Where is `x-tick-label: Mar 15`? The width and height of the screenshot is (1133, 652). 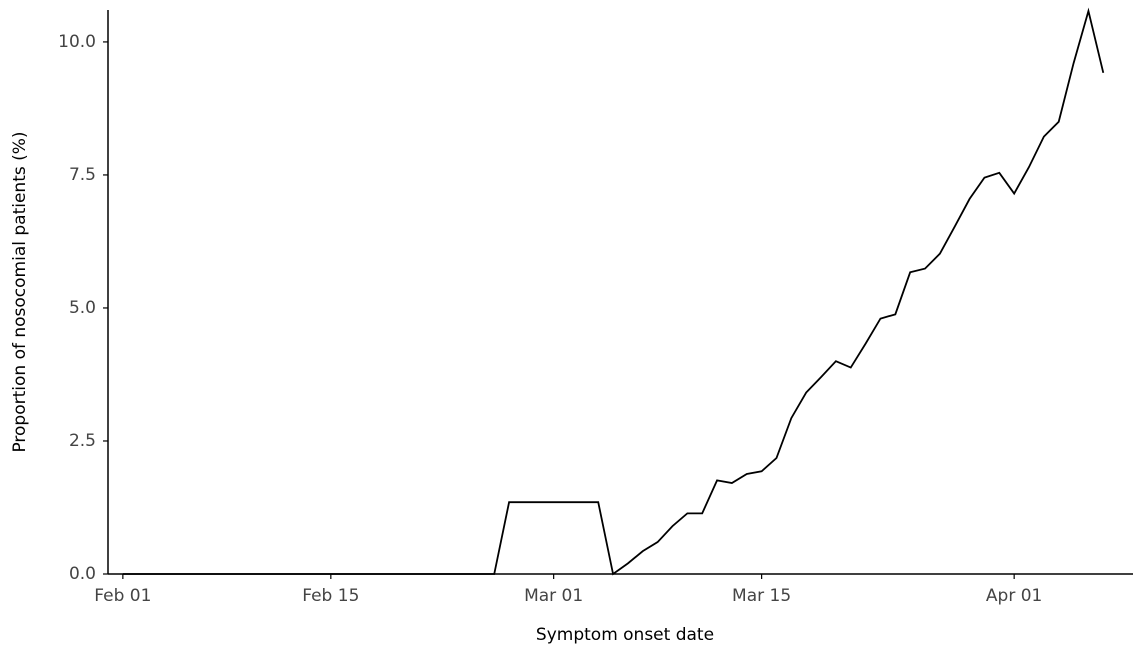 x-tick-label: Mar 15 is located at coordinates (761, 596).